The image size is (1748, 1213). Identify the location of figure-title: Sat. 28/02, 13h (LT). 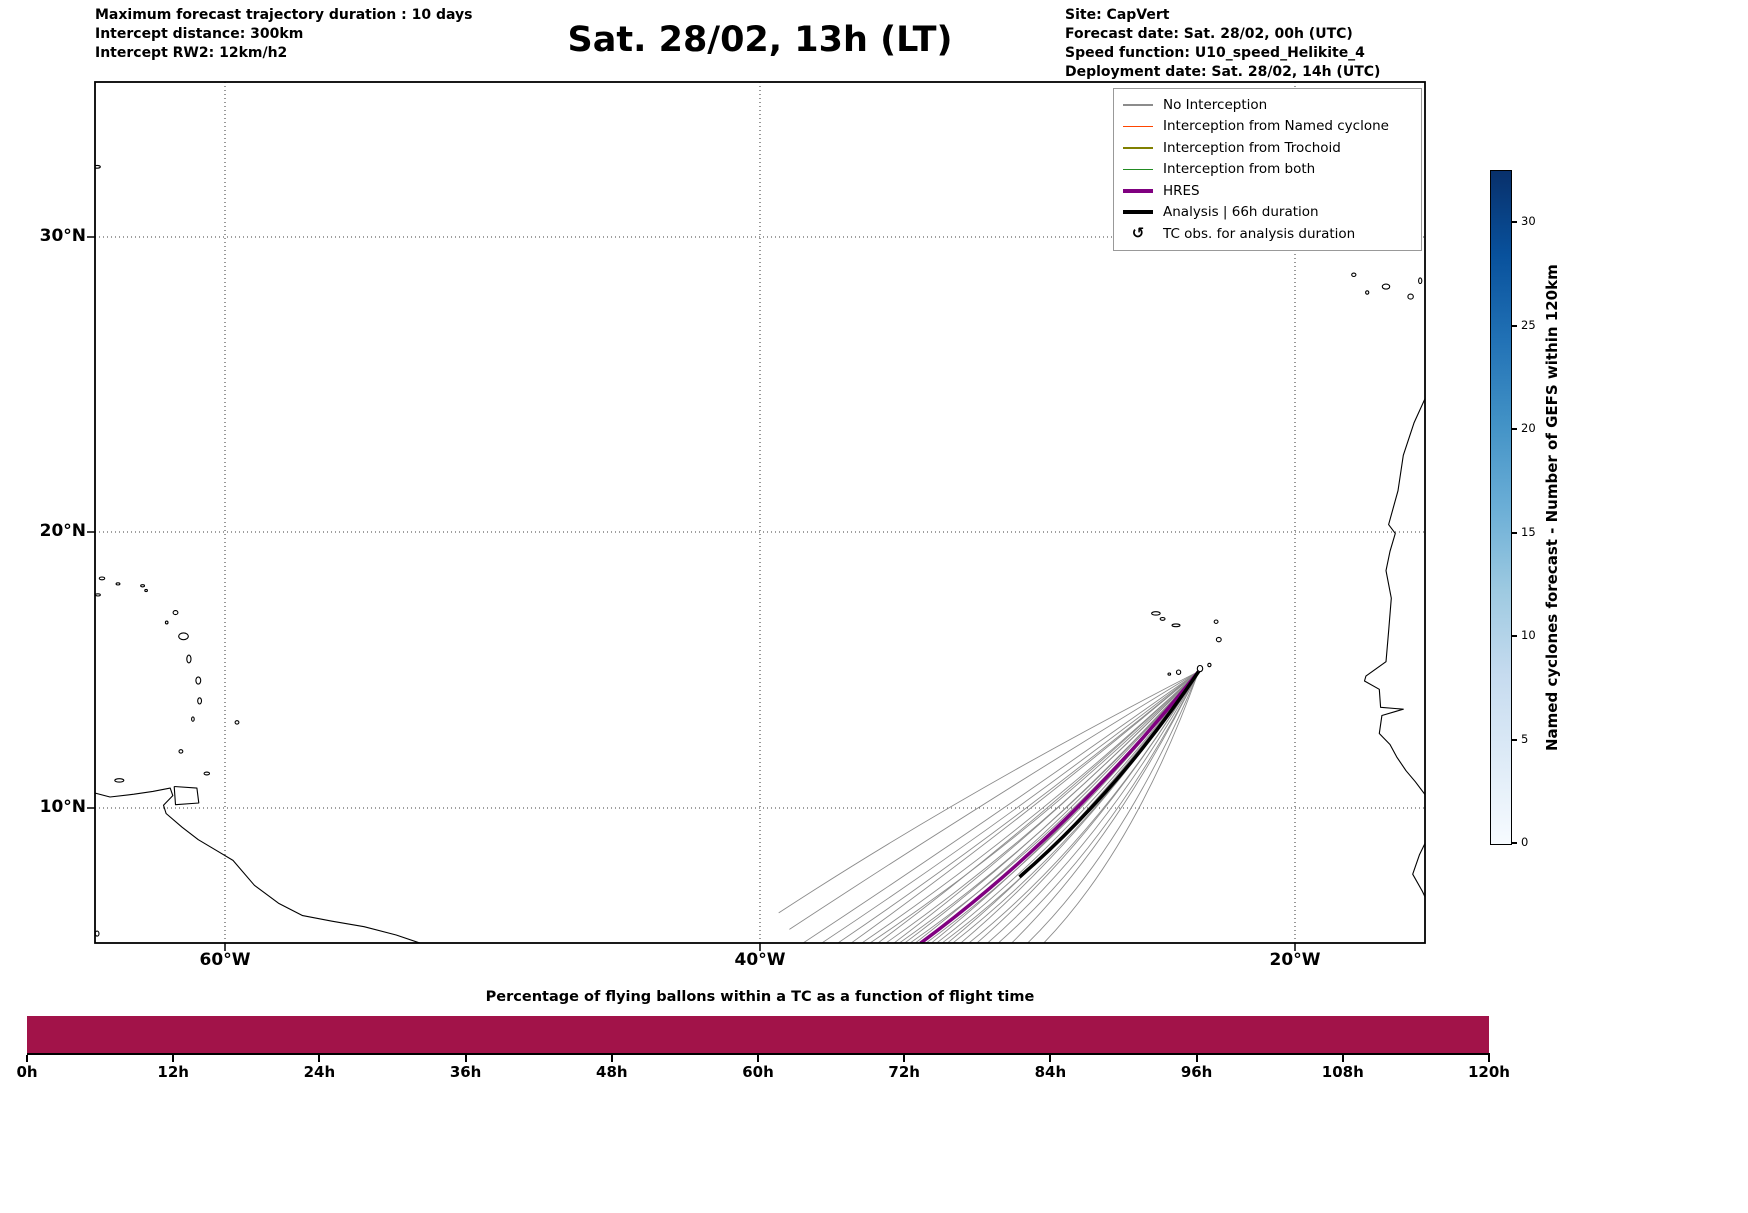
(760, 40).